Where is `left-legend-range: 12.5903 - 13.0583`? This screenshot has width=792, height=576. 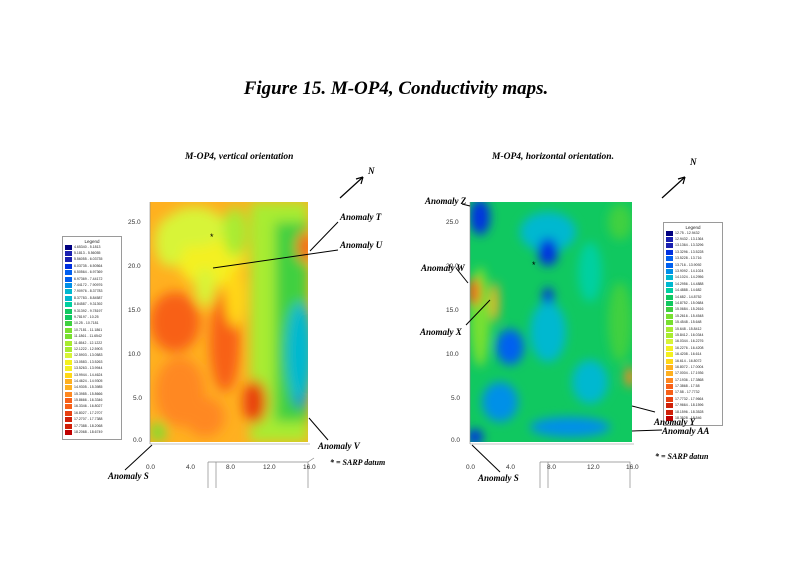 left-legend-range: 12.5903 - 13.0583 is located at coordinates (88, 355).